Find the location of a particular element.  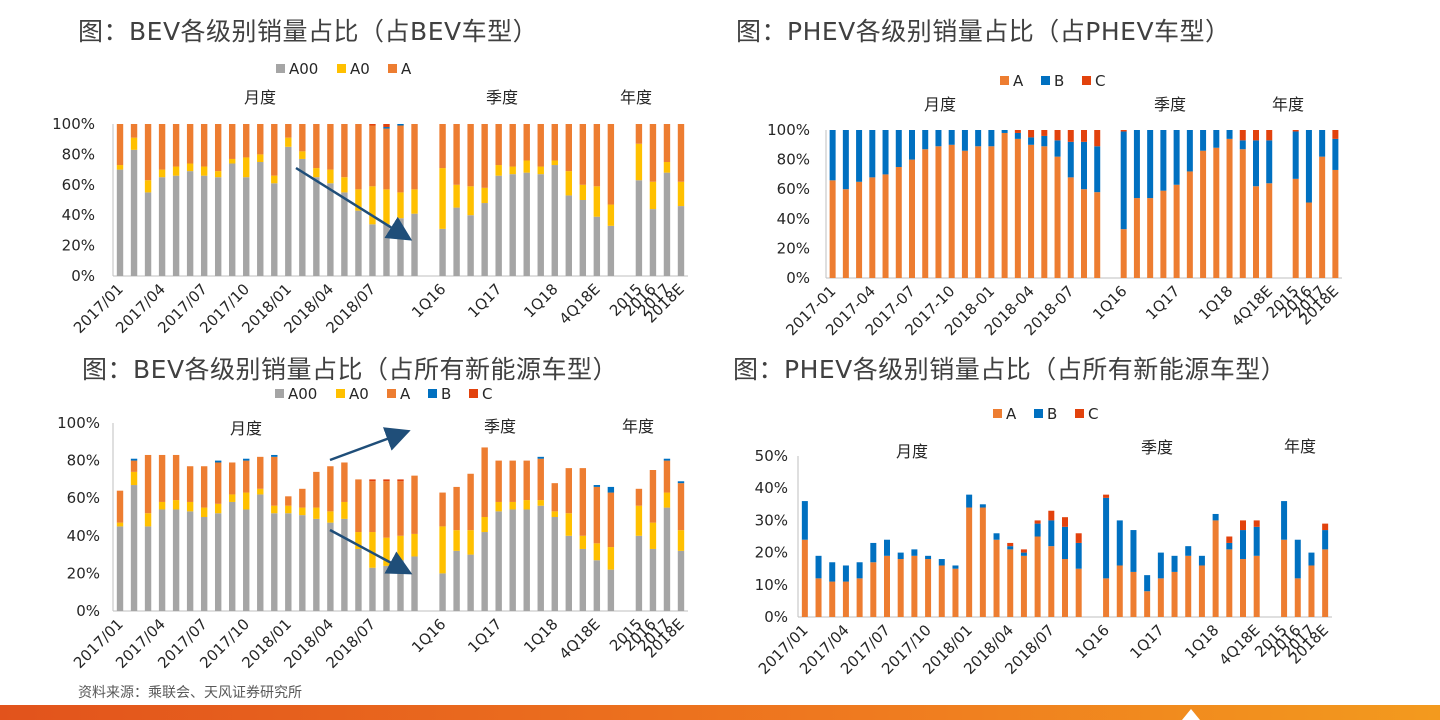

legend-swatch-B is located at coordinates (432, 393).